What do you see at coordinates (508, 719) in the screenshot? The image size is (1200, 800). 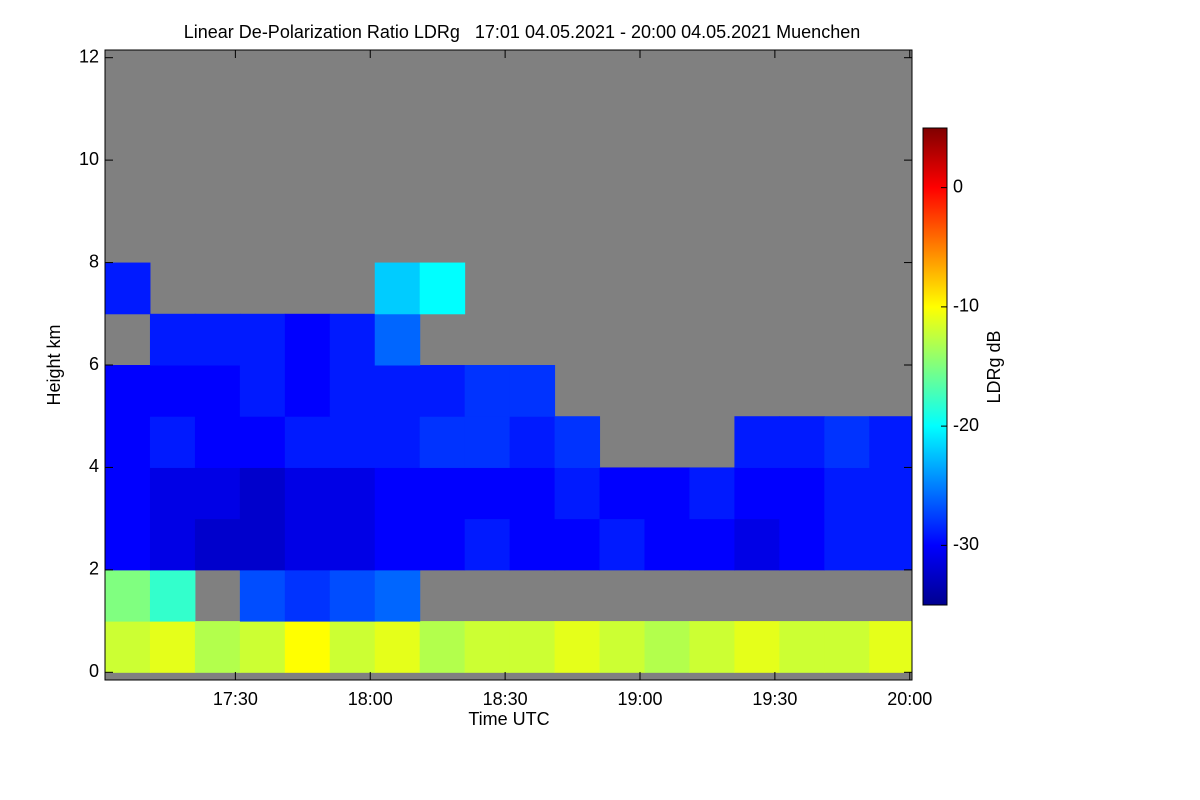 I see `x-axis-label: Time UTC` at bounding box center [508, 719].